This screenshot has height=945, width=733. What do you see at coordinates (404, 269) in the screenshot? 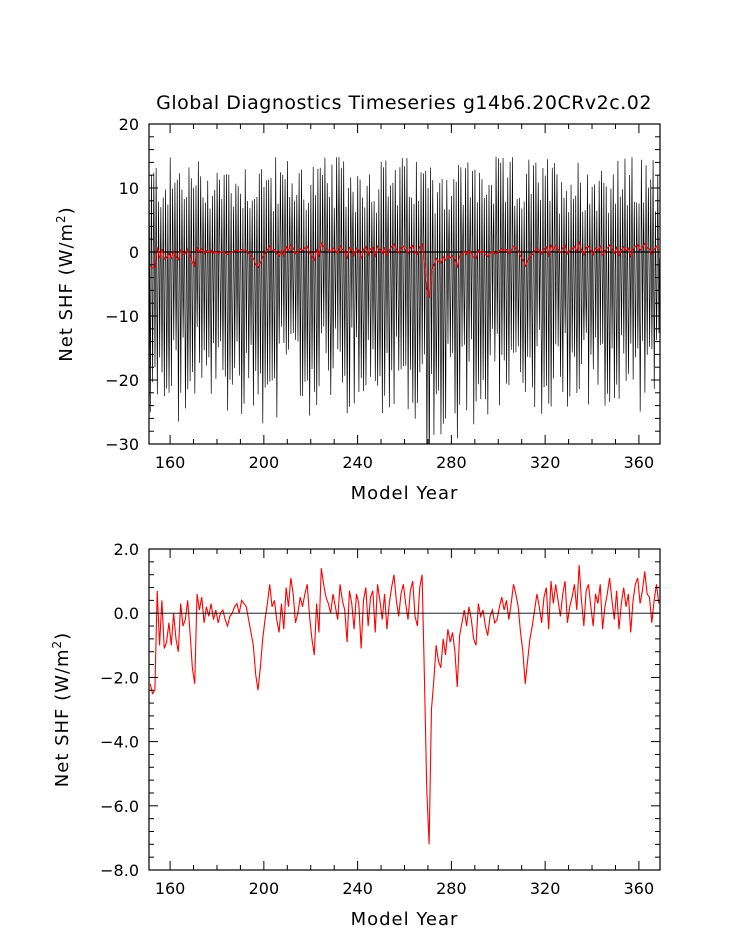
I see `annual-mean-series-line` at bounding box center [404, 269].